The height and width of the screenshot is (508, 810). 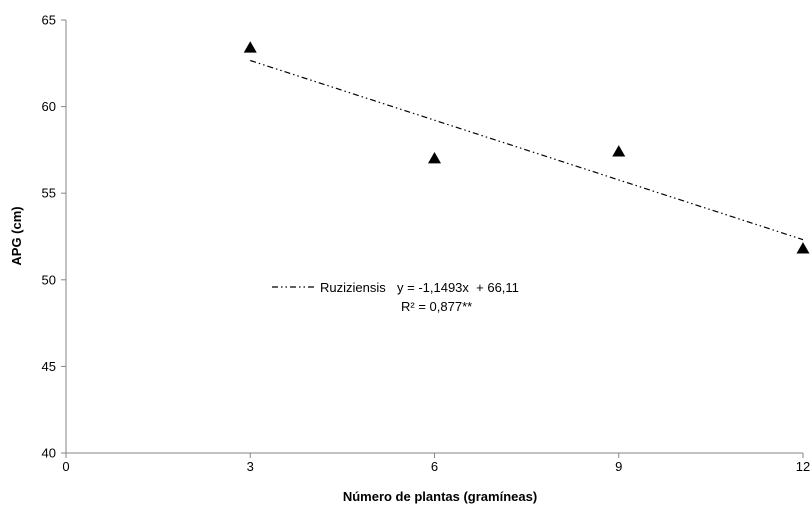 I want to click on x-tick-label: 3, so click(x=250, y=466).